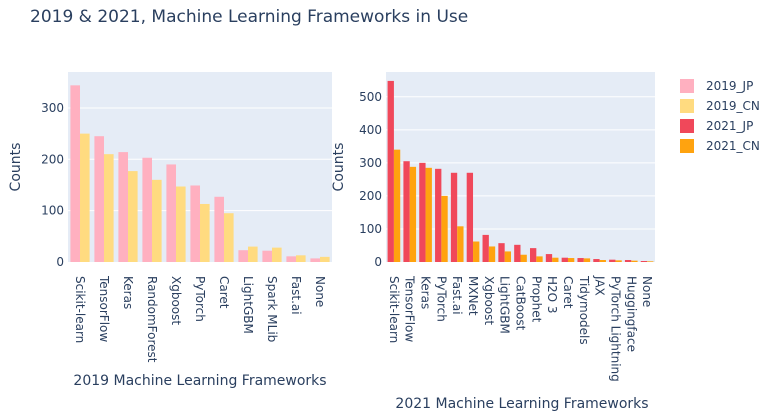  Describe the element at coordinates (720, 116) in the screenshot. I see `legend: 2019_JP 2019_CN 2021_JP 2021_CN` at that location.